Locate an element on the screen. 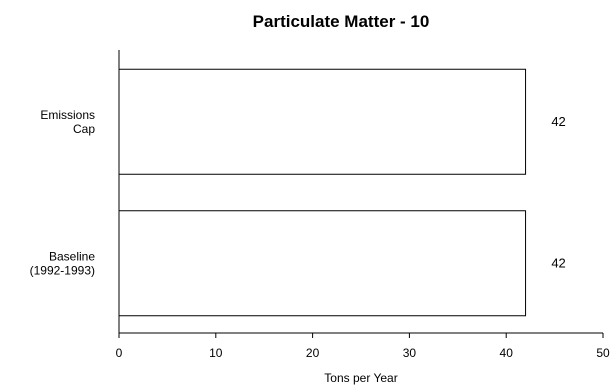 This screenshot has width=613, height=385. x-tick-label: 40 is located at coordinates (507, 353).